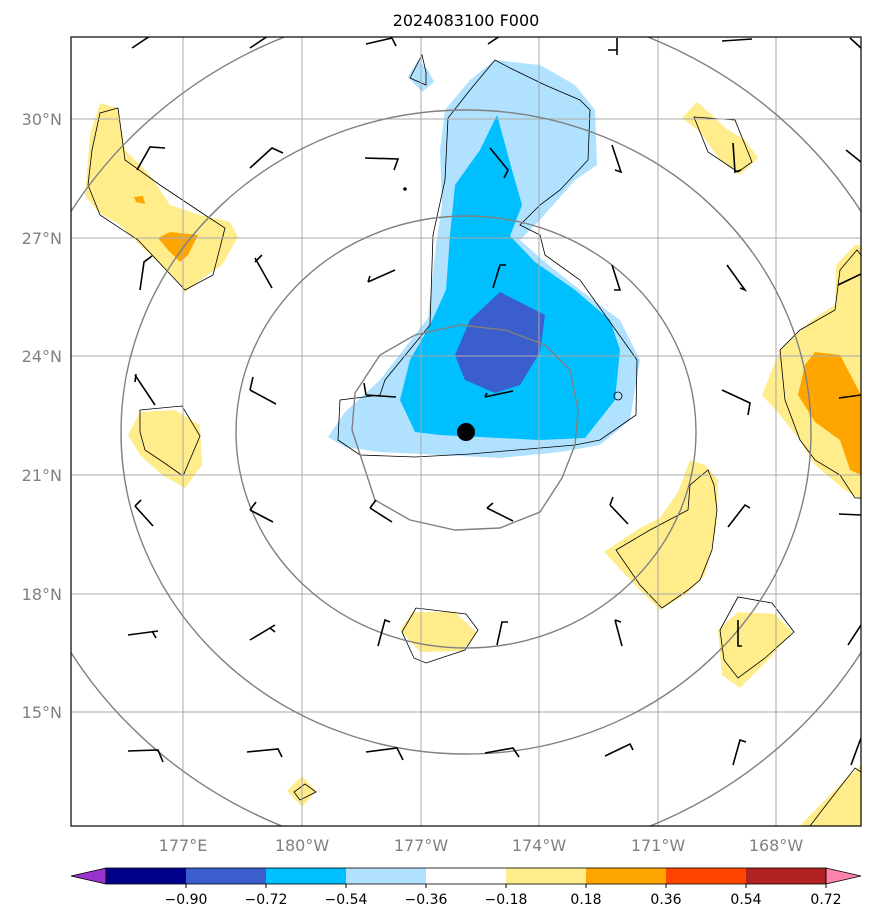 This screenshot has height=924, width=873. I want to click on lon-label: 168°W, so click(776, 845).